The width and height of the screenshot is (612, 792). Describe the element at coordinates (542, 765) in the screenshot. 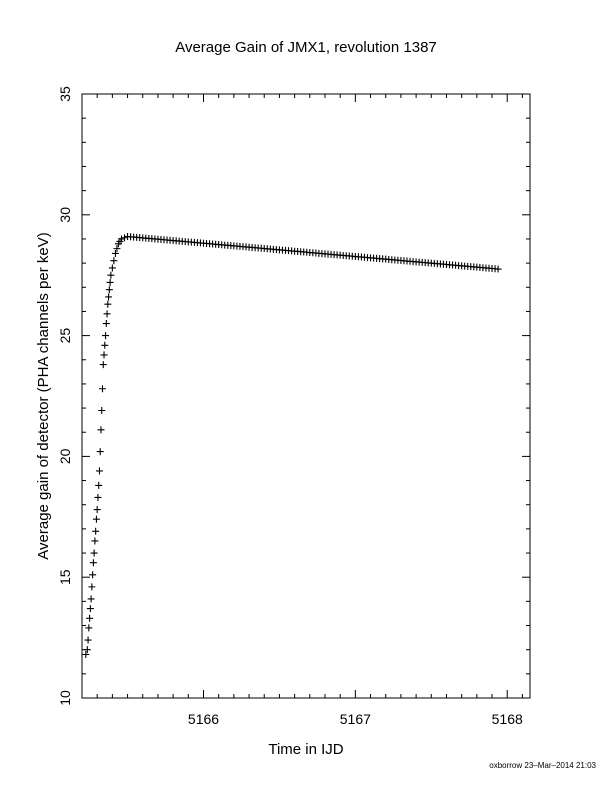

I see `footer-credit: oxborrow 23–Mar–2014 21:03` at that location.